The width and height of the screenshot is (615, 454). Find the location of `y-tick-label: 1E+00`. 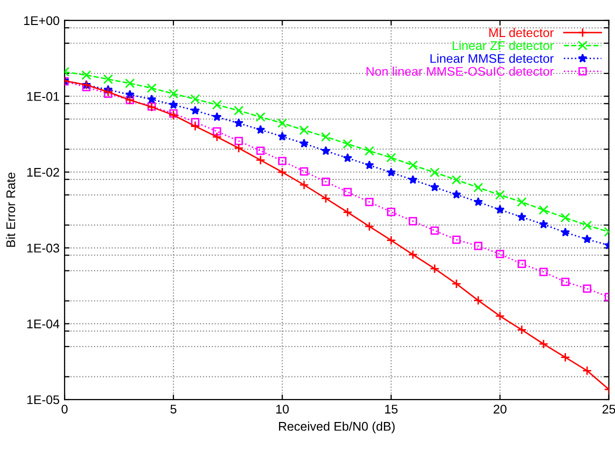

y-tick-label: 1E+00 is located at coordinates (42, 21).